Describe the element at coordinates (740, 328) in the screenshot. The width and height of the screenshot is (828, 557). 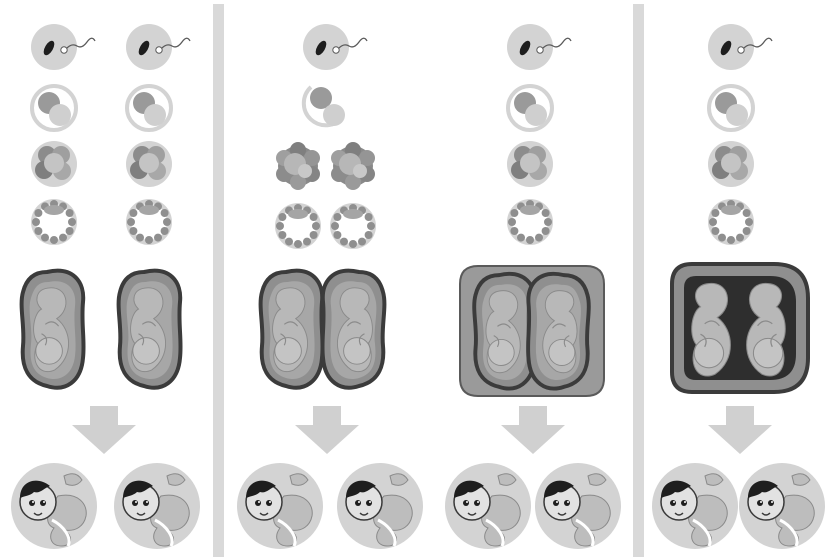
I see `shared-sac-icon` at that location.